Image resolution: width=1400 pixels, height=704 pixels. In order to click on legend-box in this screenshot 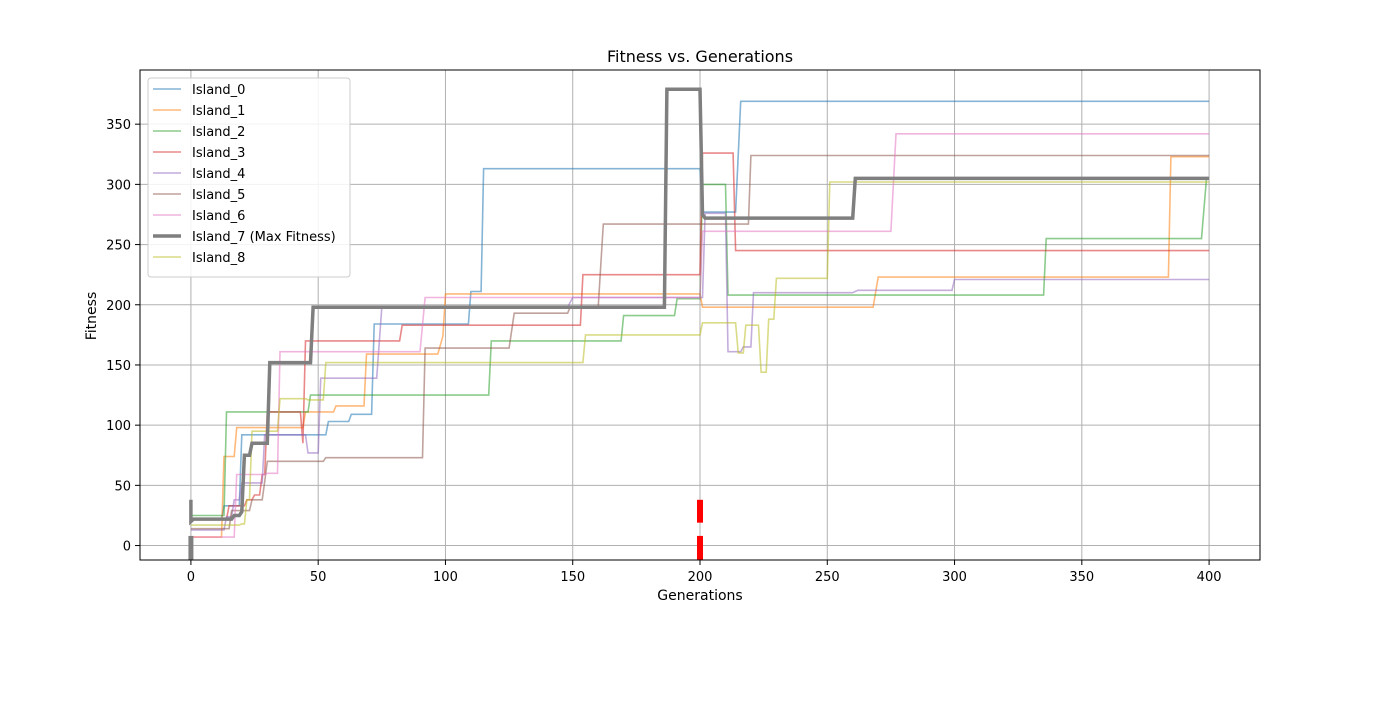, I will do `click(249, 177)`.